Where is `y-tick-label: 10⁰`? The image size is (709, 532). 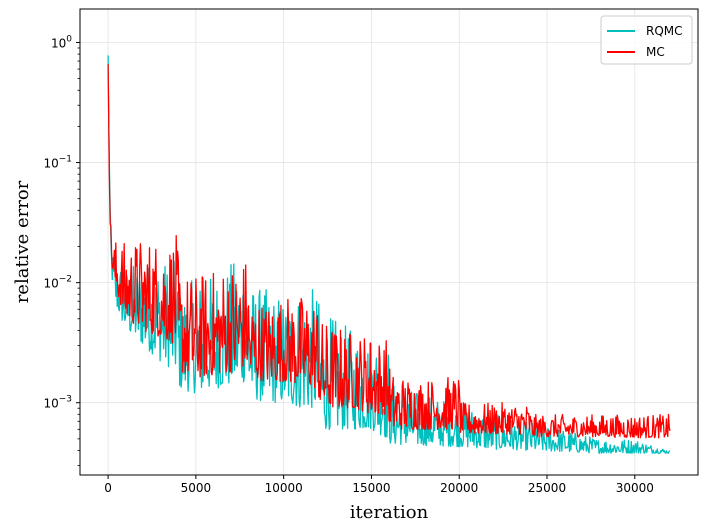 y-tick-label: 10⁰ is located at coordinates (61, 42).